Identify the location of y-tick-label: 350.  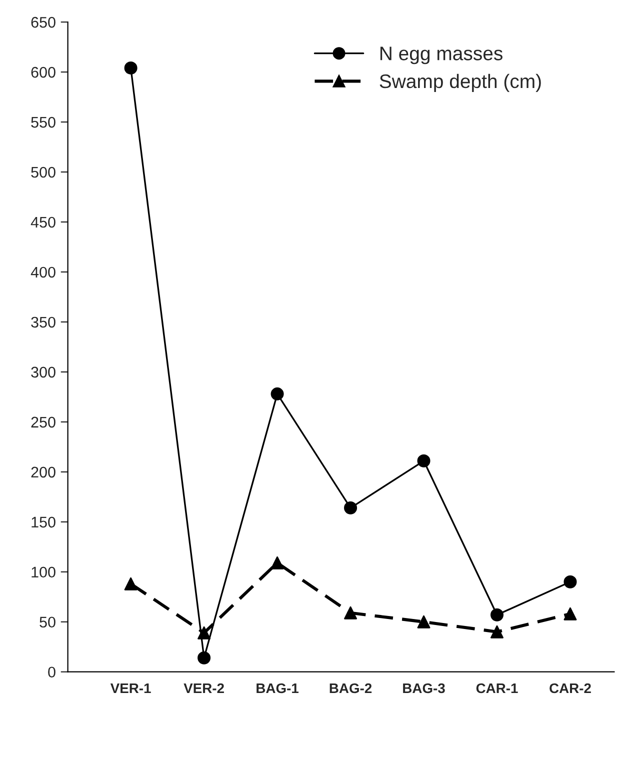
(43, 322).